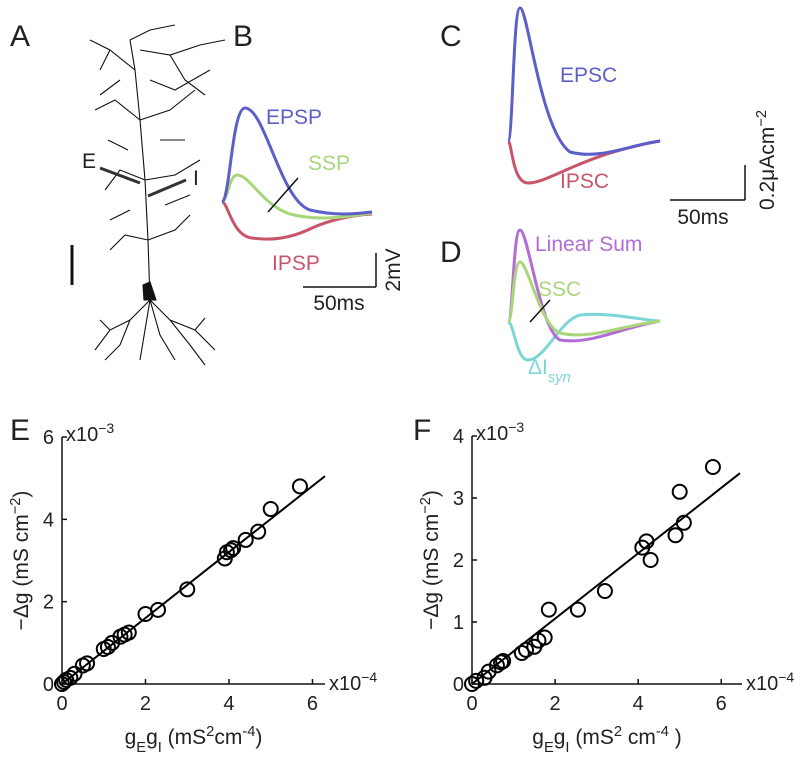 The height and width of the screenshot is (765, 796). I want to click on x-exponent: x10−4, so click(353, 682).